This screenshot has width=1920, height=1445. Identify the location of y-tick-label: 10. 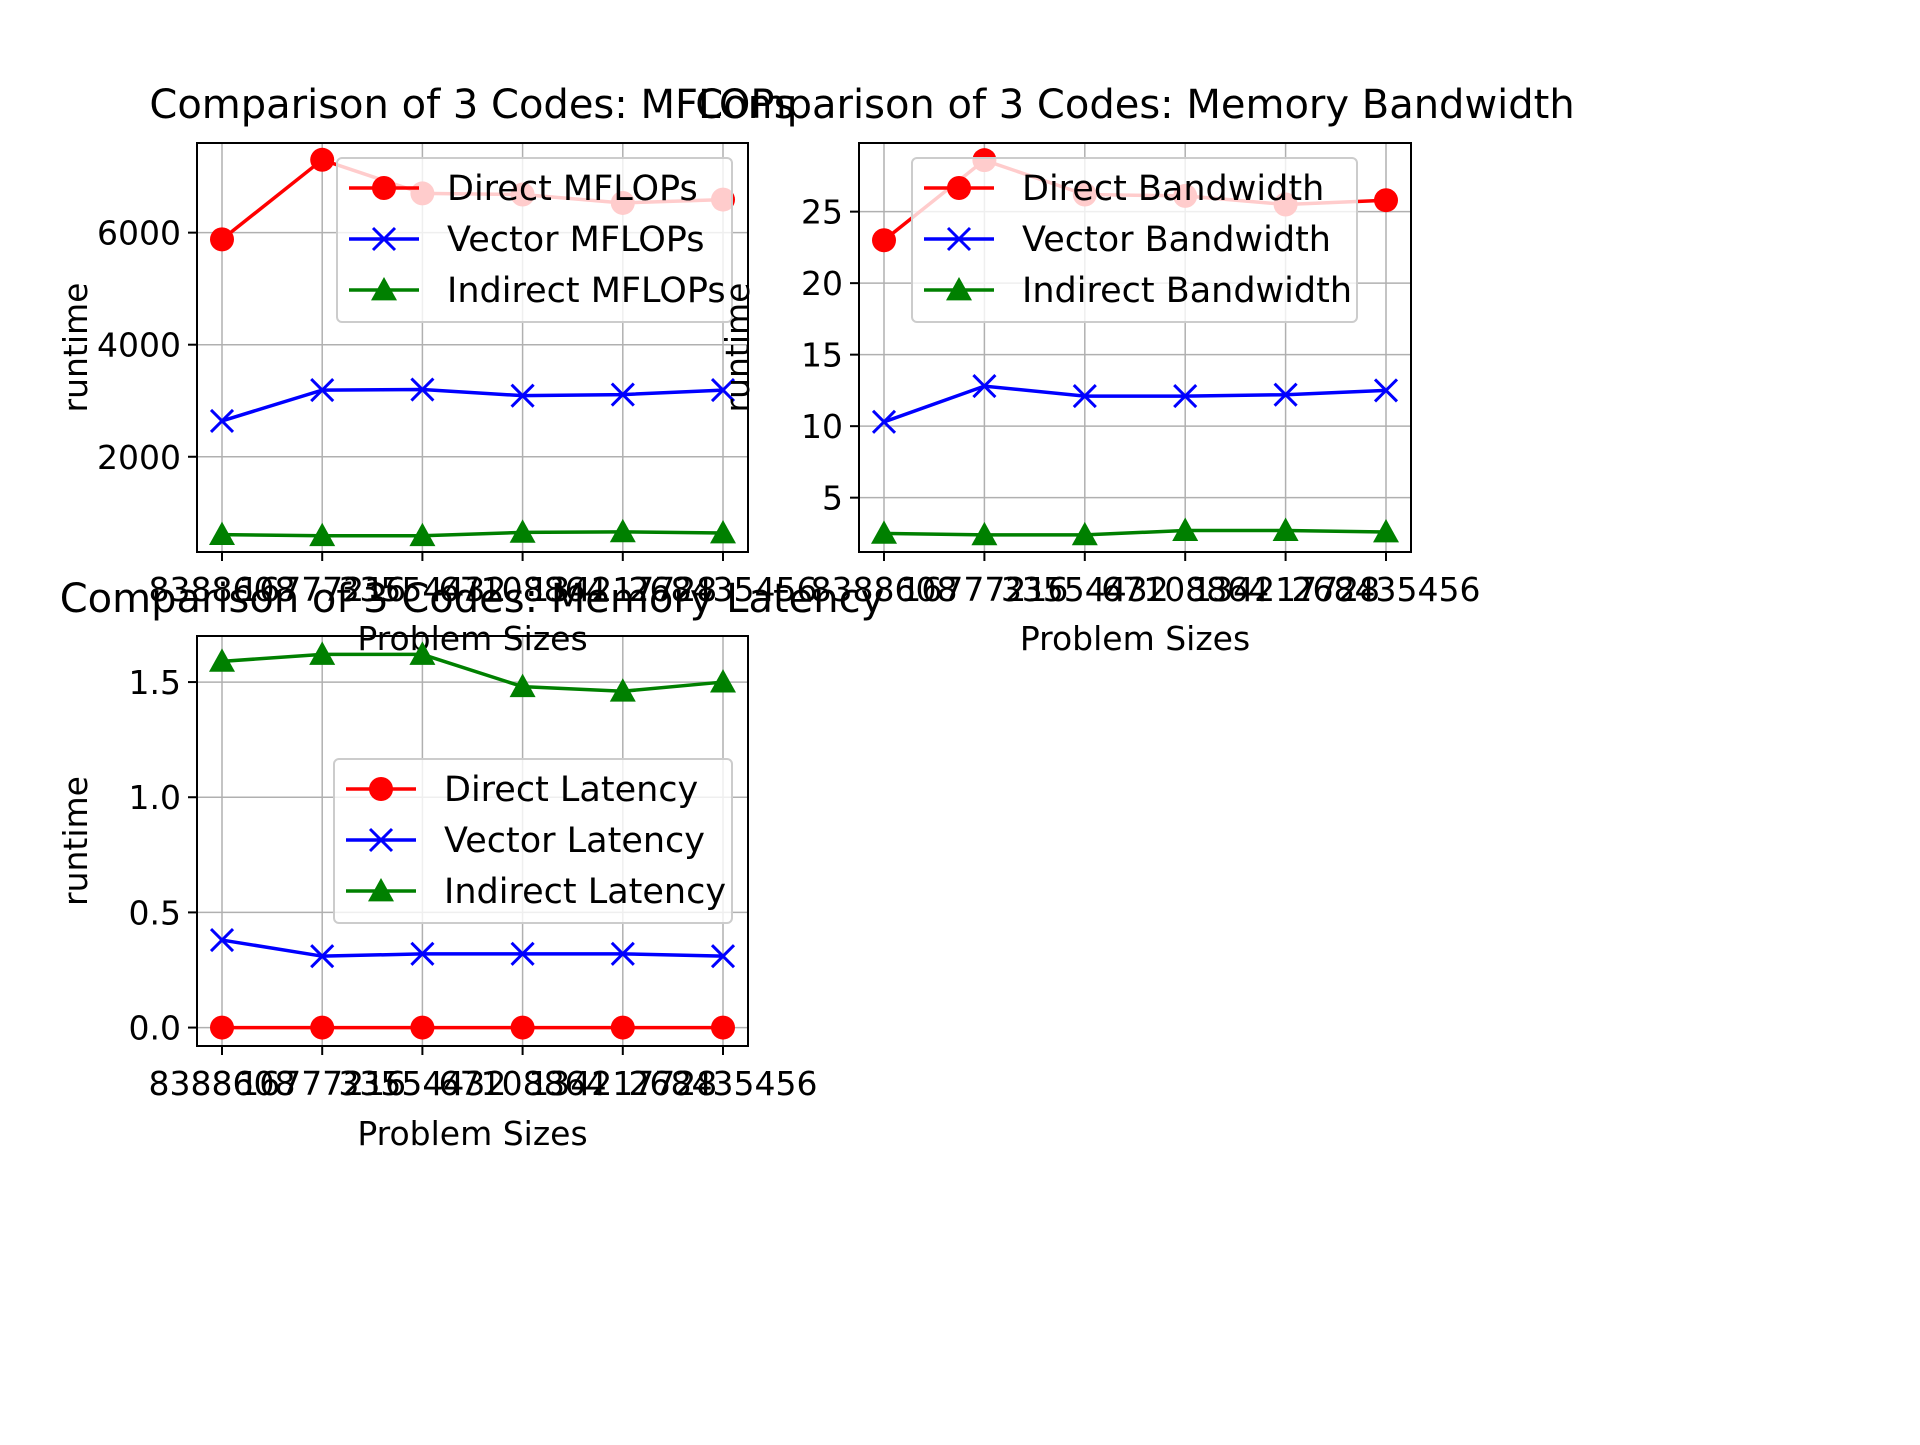
(822, 426).